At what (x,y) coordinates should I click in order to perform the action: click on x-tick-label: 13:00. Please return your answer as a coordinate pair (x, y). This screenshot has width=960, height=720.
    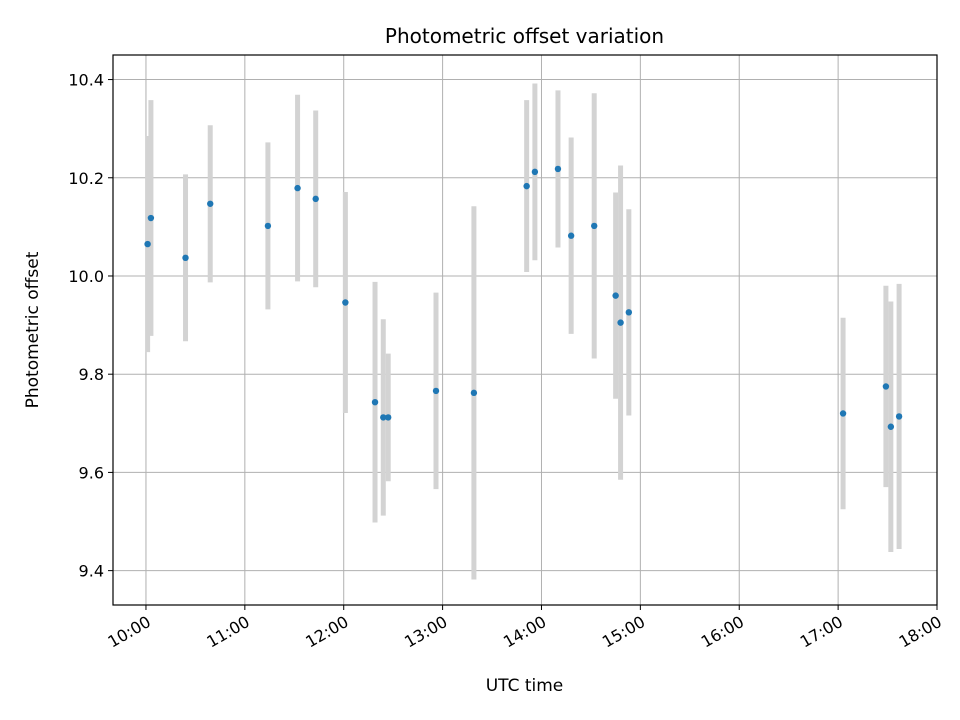
    Looking at the image, I should click on (425, 632).